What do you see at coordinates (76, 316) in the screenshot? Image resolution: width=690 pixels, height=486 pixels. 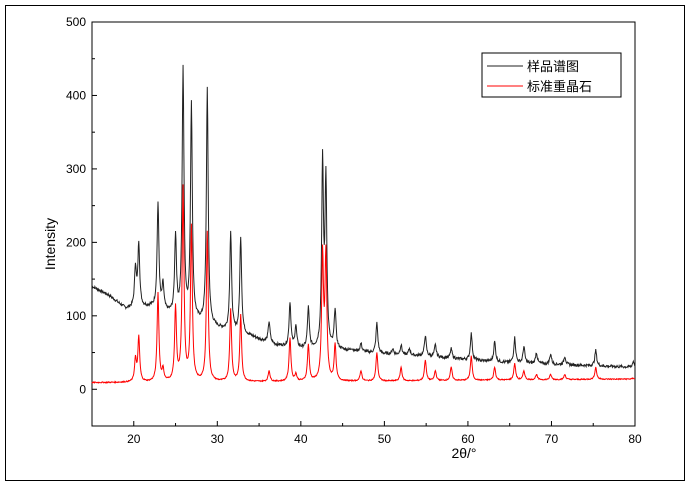 I see `y-tick-label: 100` at bounding box center [76, 316].